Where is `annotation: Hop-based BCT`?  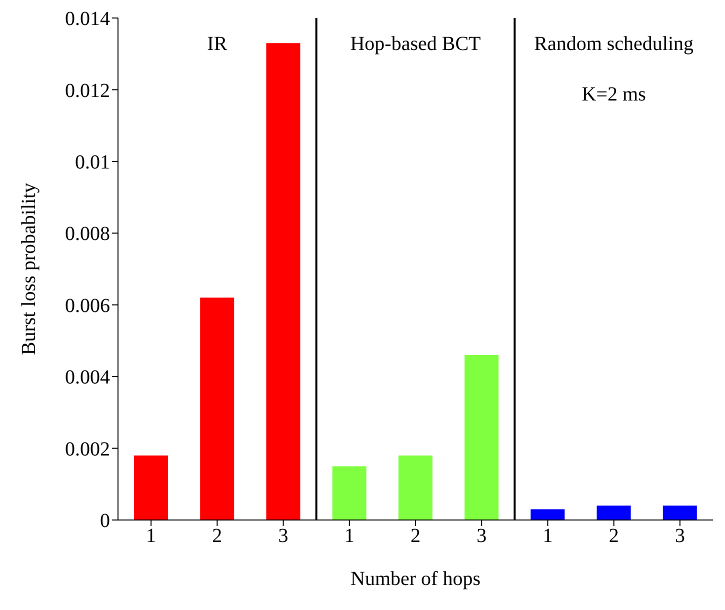
annotation: Hop-based BCT is located at coordinates (415, 44).